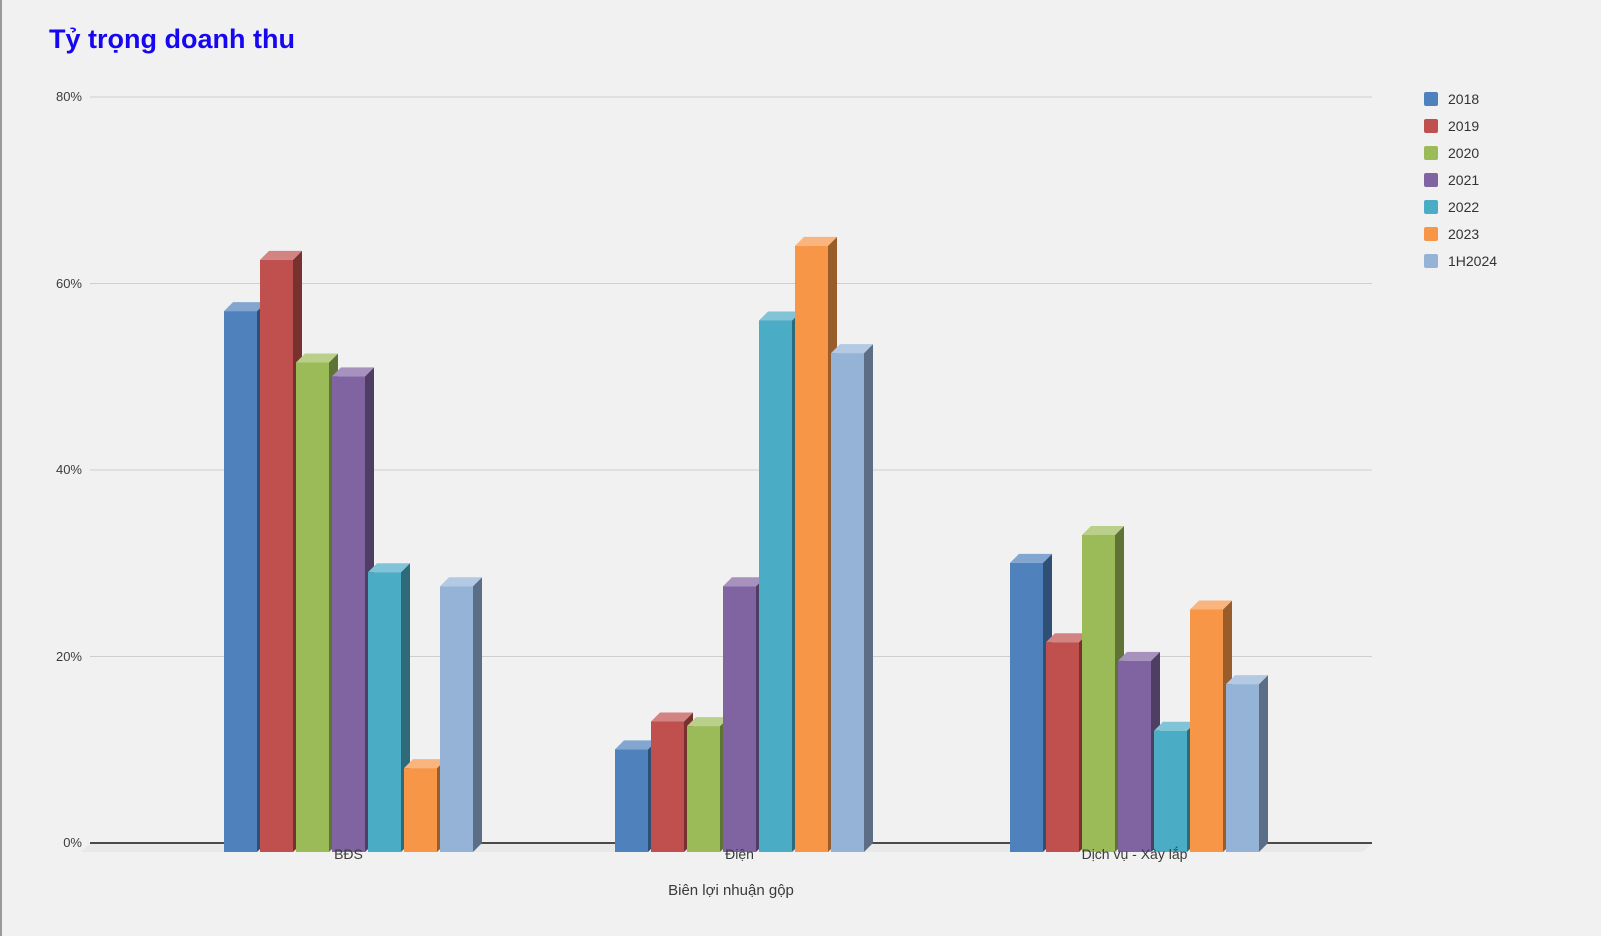 The height and width of the screenshot is (936, 1601). I want to click on legend-label: 1H2024, so click(1473, 260).